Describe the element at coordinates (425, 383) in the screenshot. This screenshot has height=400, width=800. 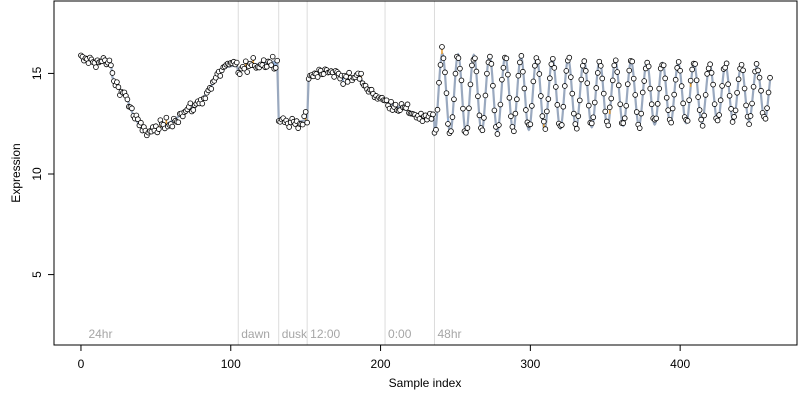
I see `x-axis-title: Sample index` at that location.